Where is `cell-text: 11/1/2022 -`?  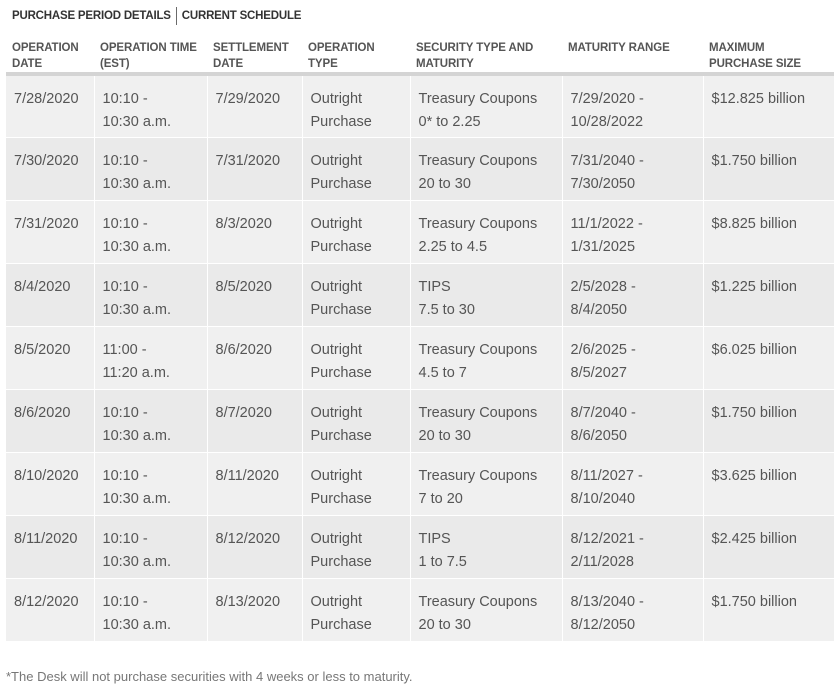
cell-text: 11/1/2022 - is located at coordinates (606, 223).